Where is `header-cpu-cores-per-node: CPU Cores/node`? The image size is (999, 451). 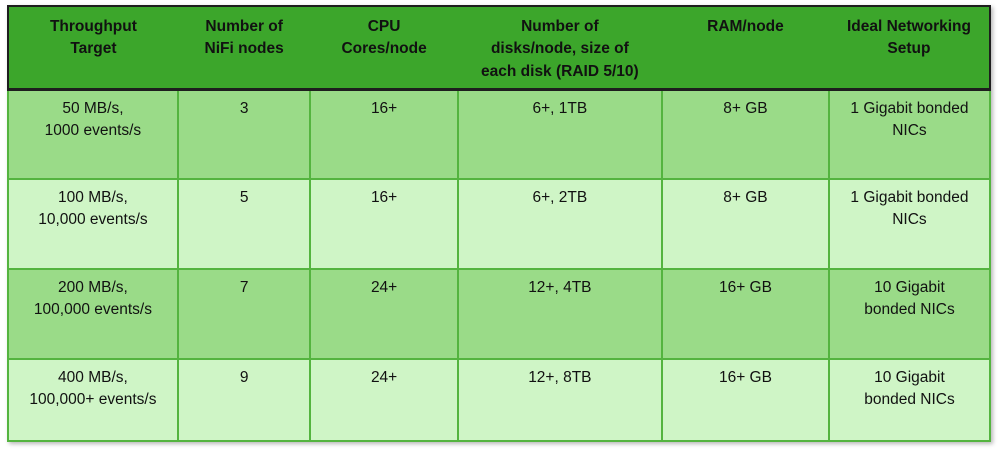 header-cpu-cores-per-node: CPU Cores/node is located at coordinates (384, 48).